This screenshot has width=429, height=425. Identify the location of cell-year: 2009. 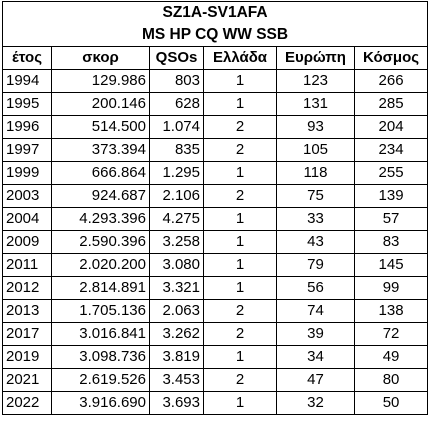
(27, 242).